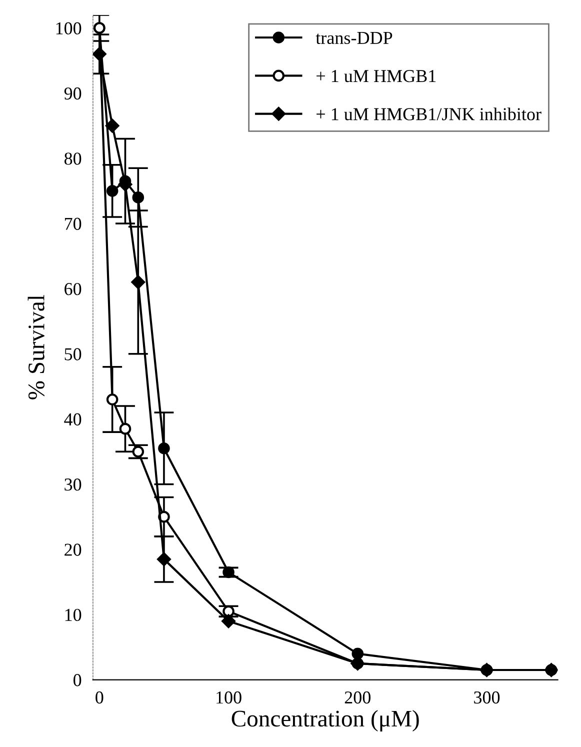  I want to click on legend-label: + 1 uM HMGB1, so click(376, 76).